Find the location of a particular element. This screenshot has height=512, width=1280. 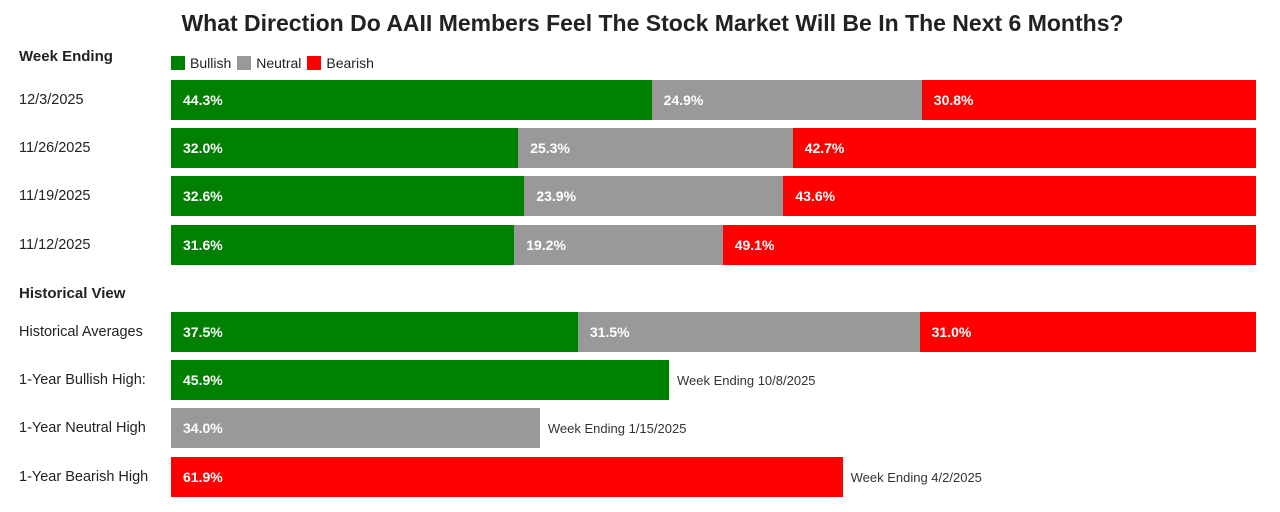

one-year-neutral-high-bar: 34.0% is located at coordinates (355, 428).